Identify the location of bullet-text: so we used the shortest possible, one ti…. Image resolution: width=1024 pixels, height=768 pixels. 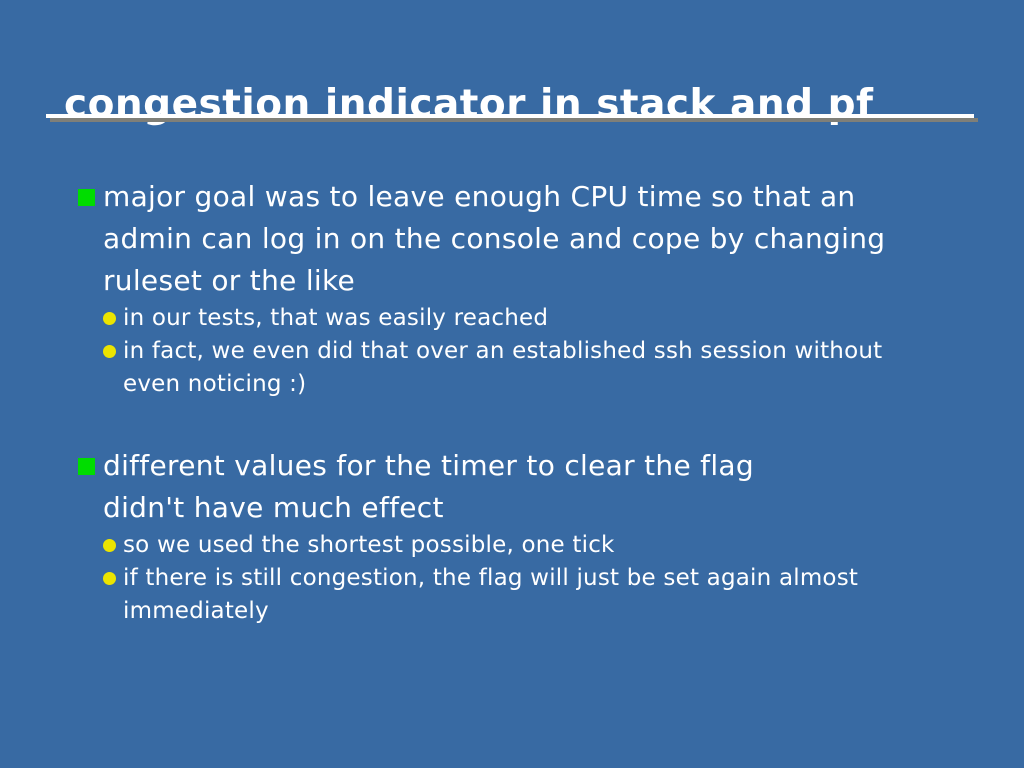
(369, 545).